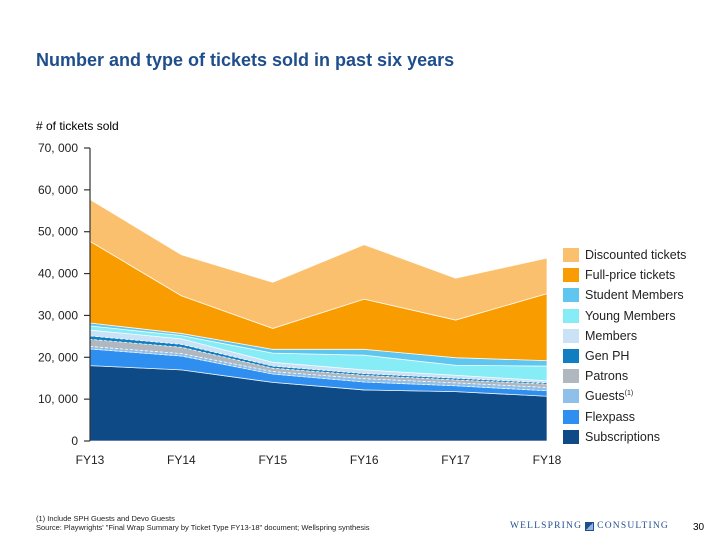  Describe the element at coordinates (609, 396) in the screenshot. I see `legend-label: Guests(1)` at that location.